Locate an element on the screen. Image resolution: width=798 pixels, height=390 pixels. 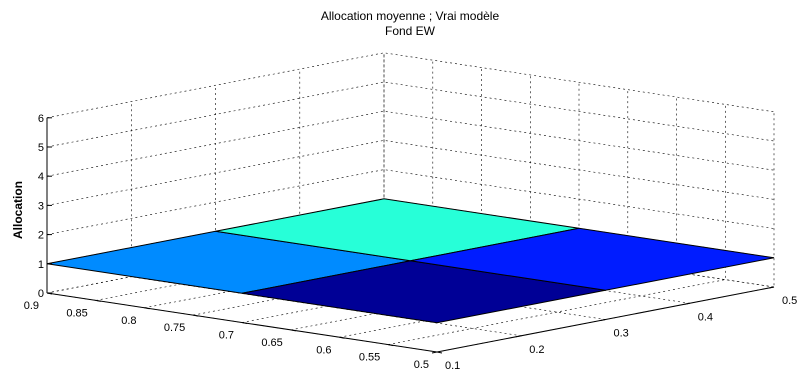
z-tick-label: 4 is located at coordinates (41, 177).